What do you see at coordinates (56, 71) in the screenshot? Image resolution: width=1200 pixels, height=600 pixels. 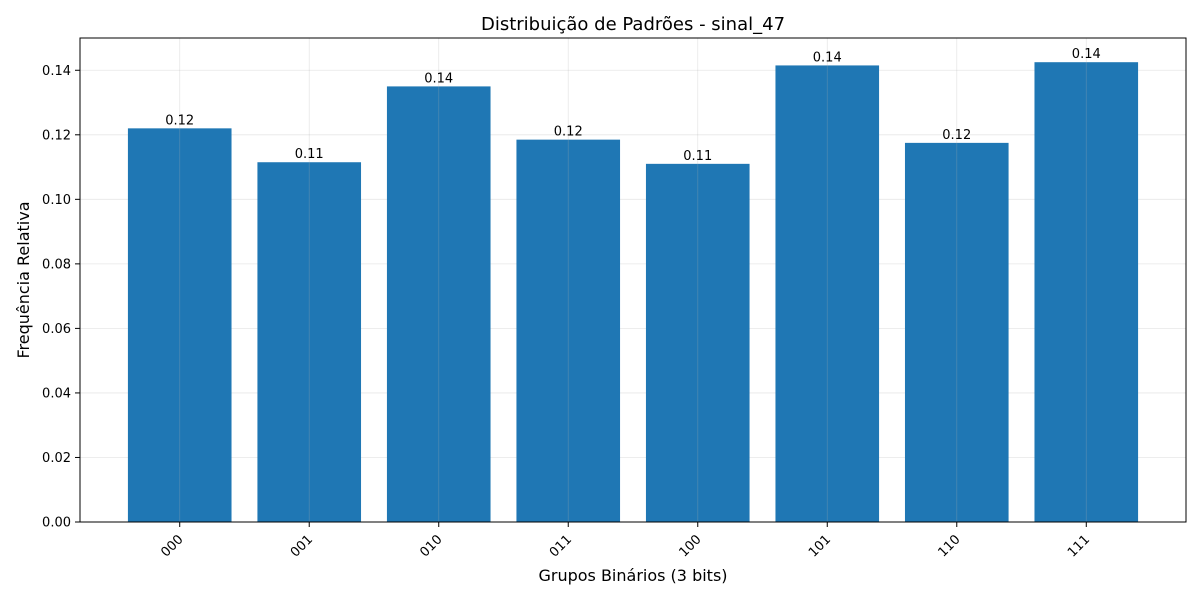 I see `y-tick-label: 0.14` at bounding box center [56, 71].